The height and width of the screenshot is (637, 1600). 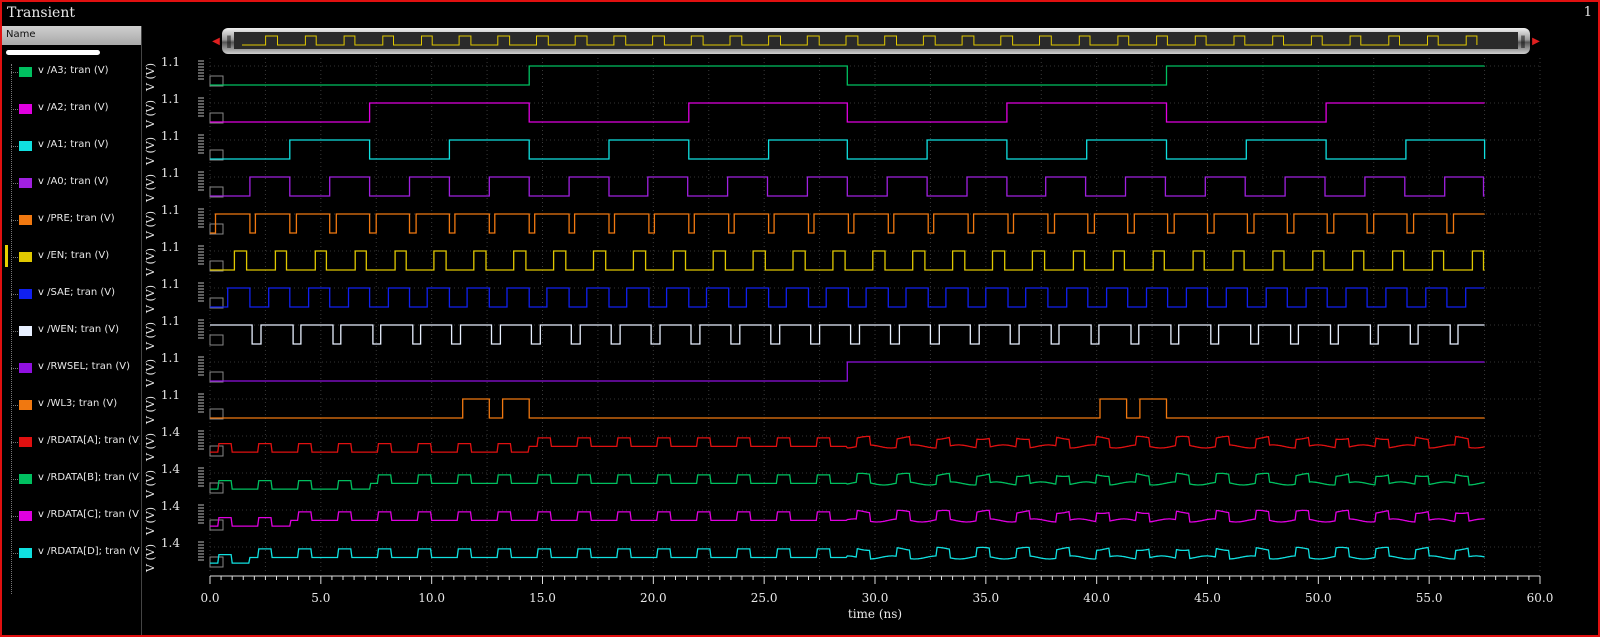 What do you see at coordinates (71, 35) in the screenshot?
I see `name-column-header: Name` at bounding box center [71, 35].